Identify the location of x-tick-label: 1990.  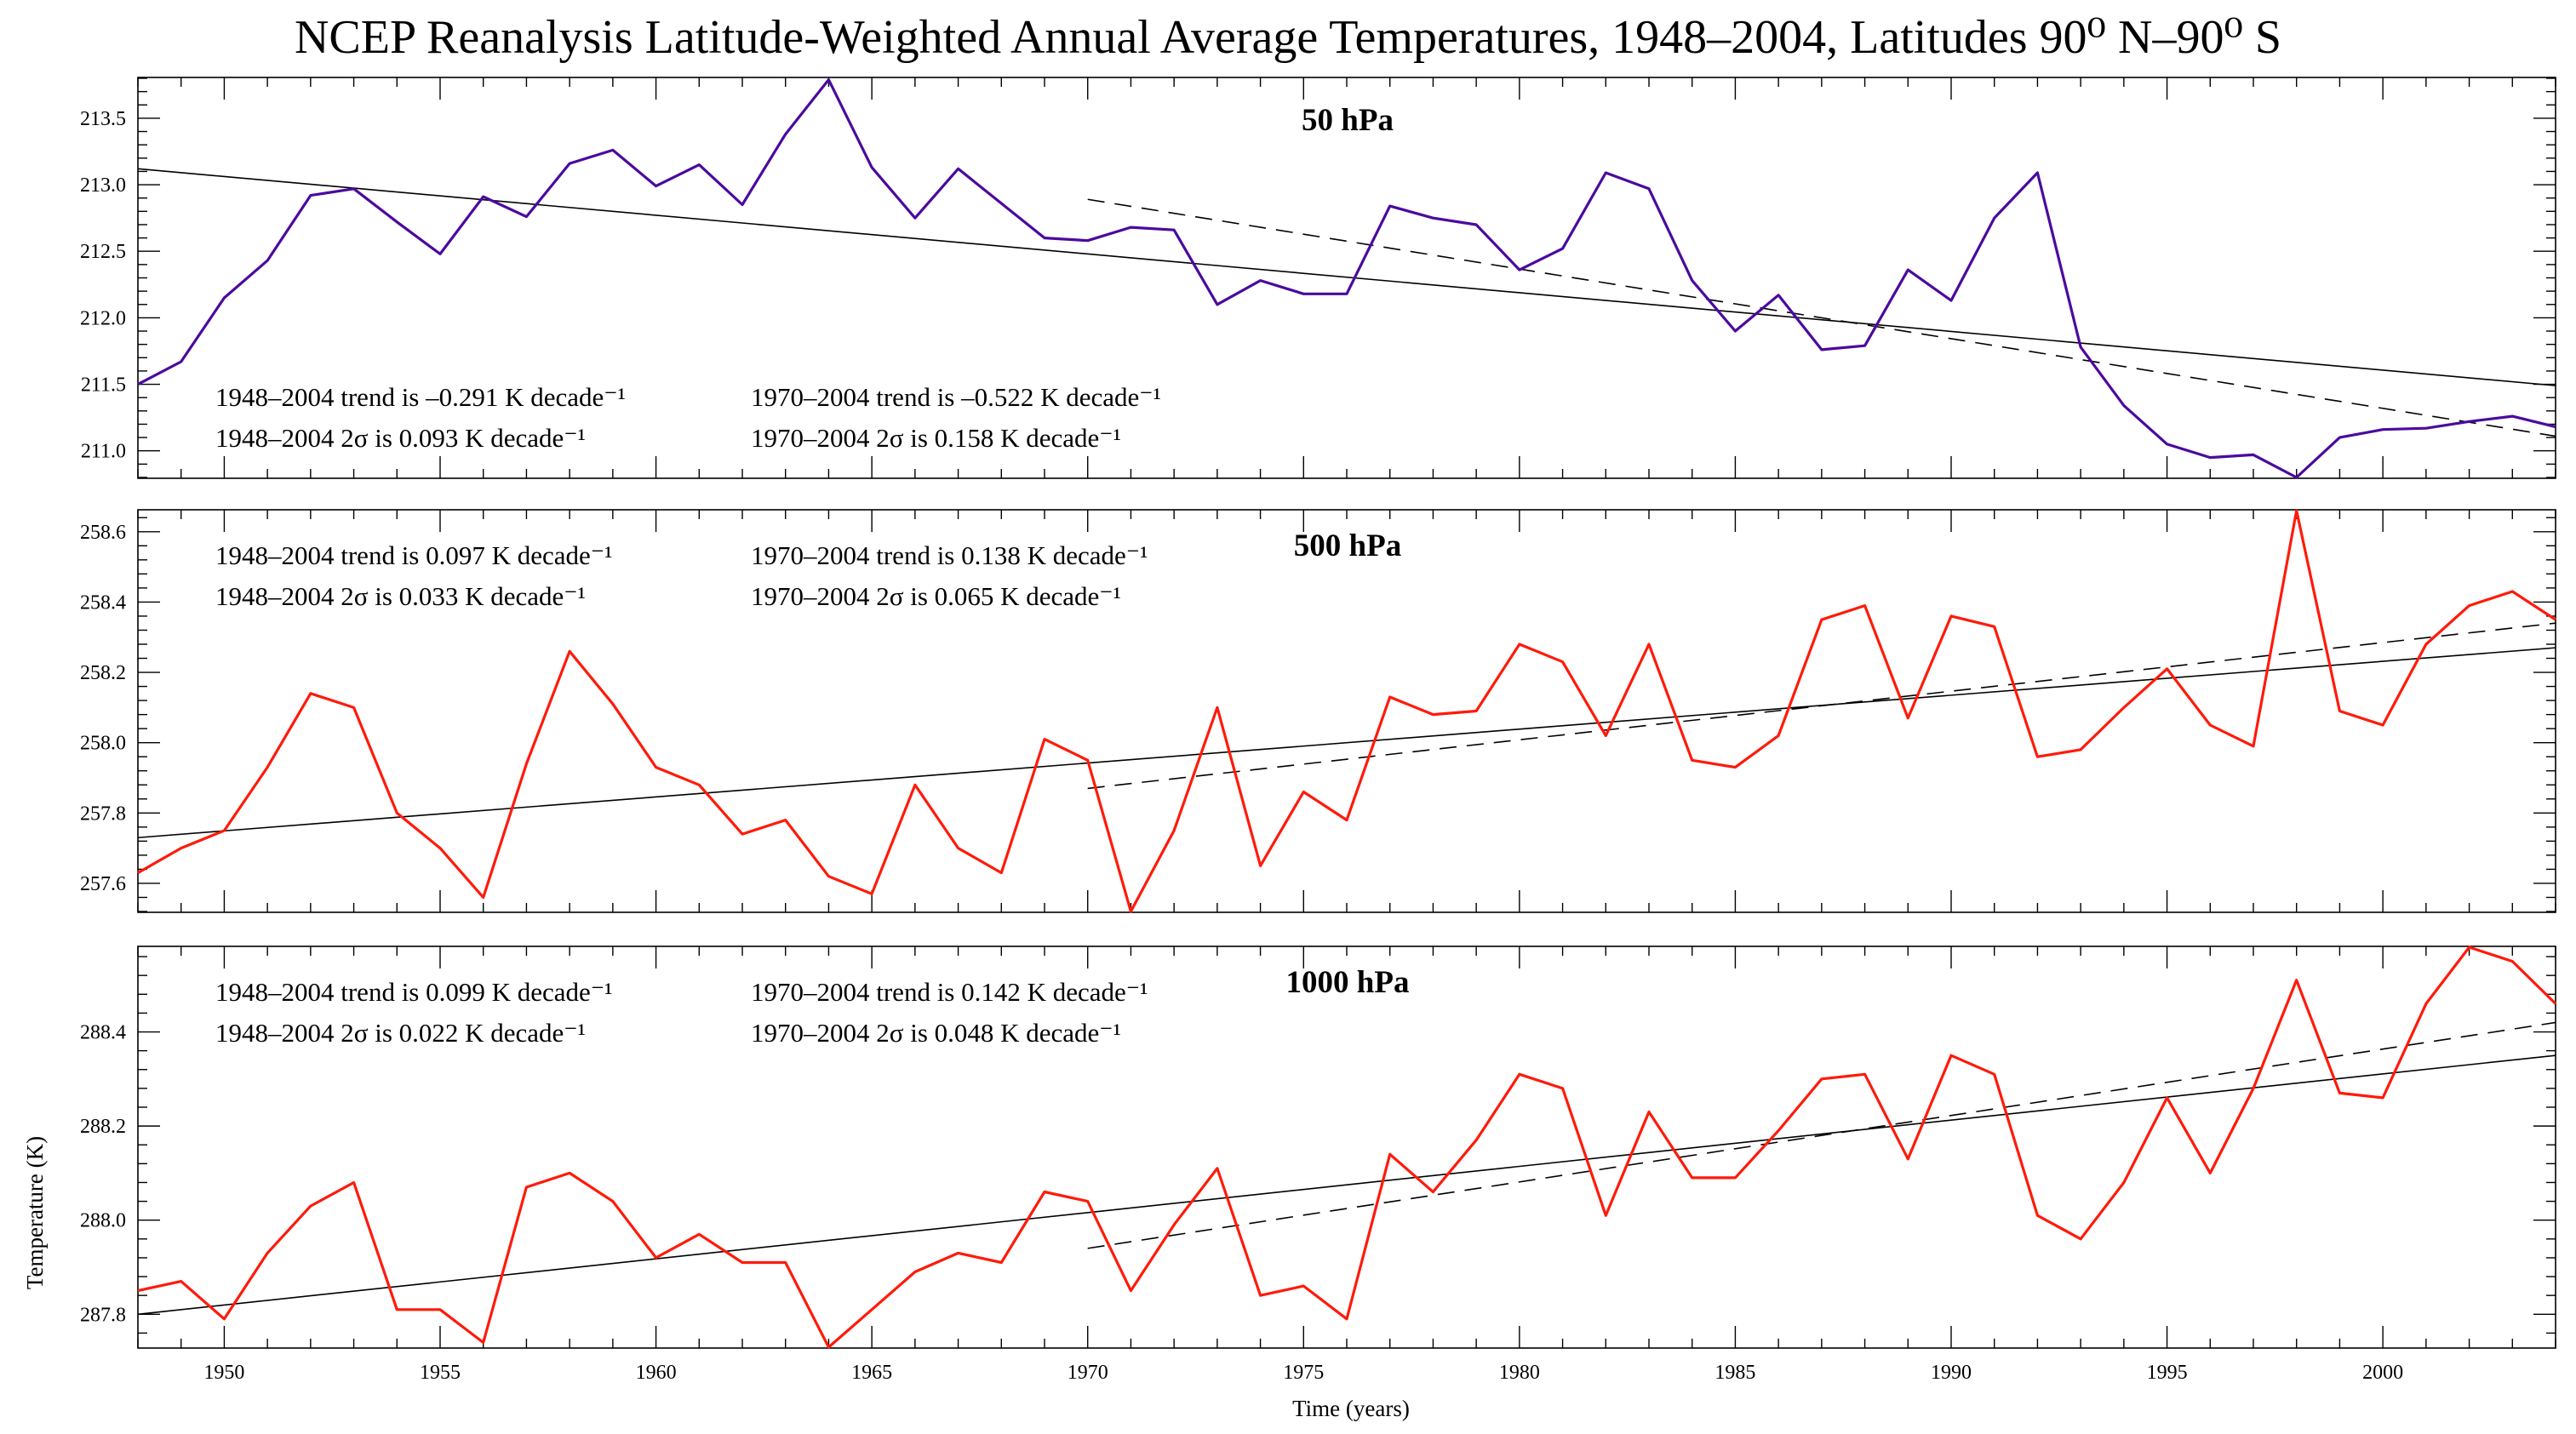
(1951, 1373).